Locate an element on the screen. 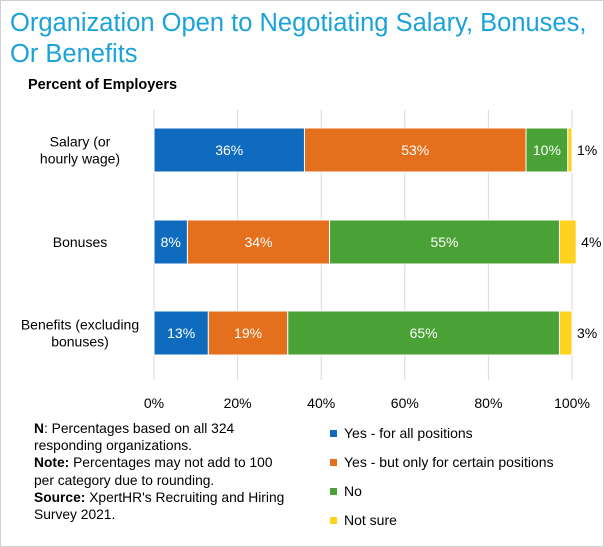 The image size is (604, 547). chart-subtitle: Percent of Employers is located at coordinates (103, 85).